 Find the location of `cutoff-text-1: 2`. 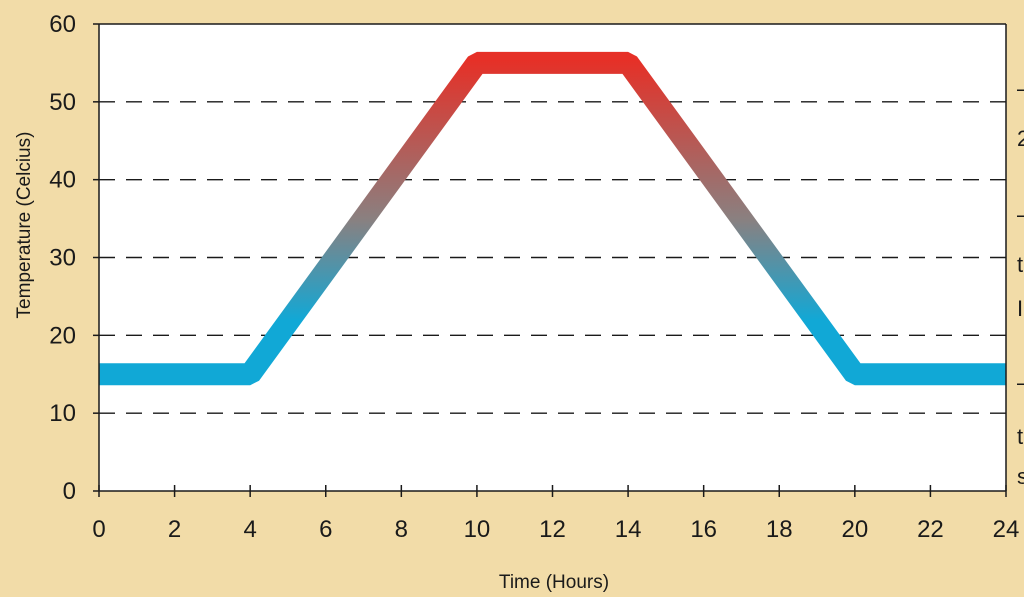

cutoff-text-1: 2 is located at coordinates (1020, 138).